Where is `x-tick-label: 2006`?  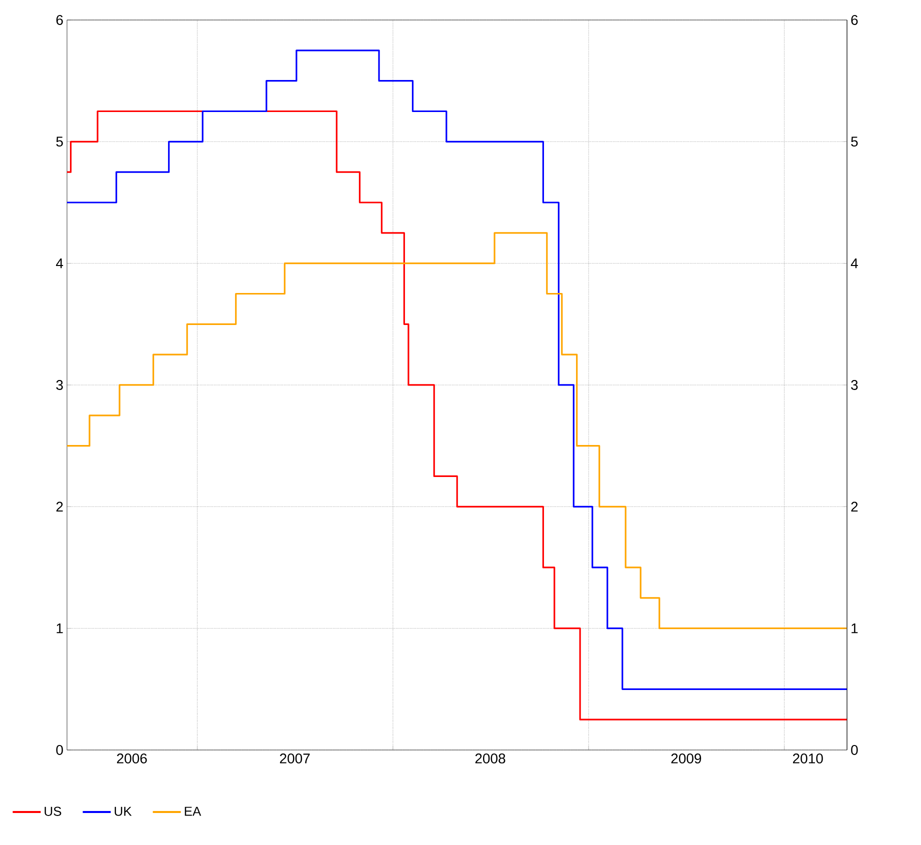 x-tick-label: 2006 is located at coordinates (132, 759).